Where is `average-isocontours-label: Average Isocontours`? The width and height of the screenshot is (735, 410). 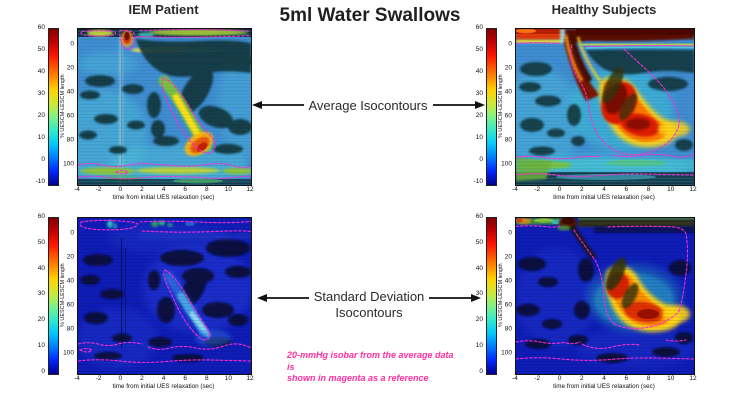 average-isocontours-label: Average Isocontours is located at coordinates (368, 105).